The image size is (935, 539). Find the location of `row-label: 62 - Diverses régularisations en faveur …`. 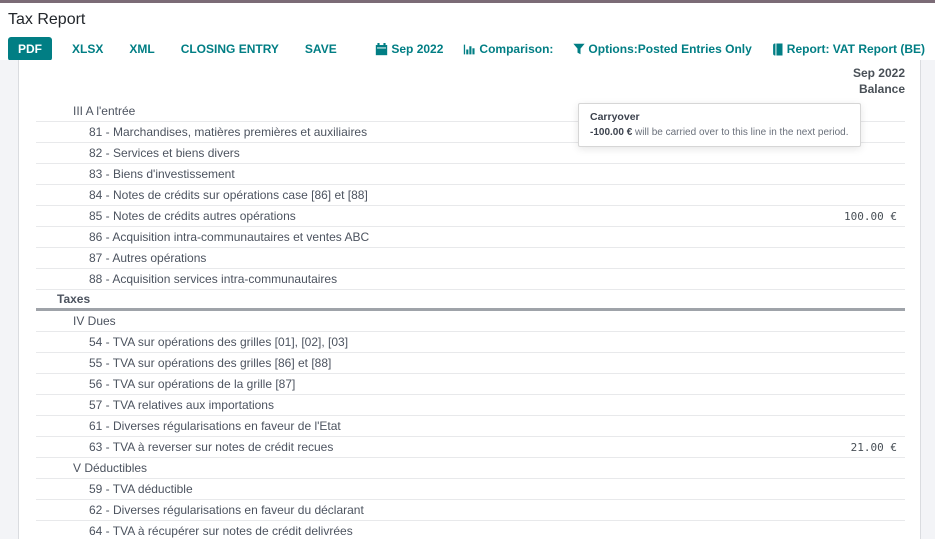

row-label: 62 - Diverses régularisations en faveur … is located at coordinates (226, 510).